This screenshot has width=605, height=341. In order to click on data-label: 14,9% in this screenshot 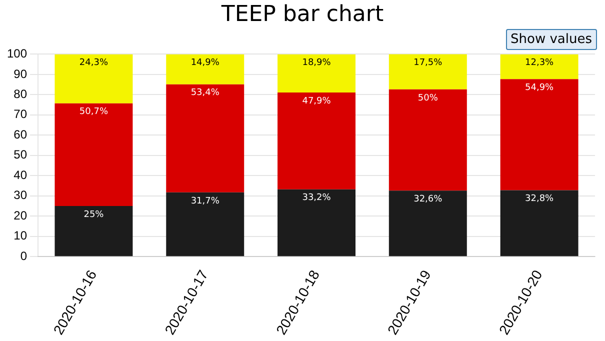, I will do `click(205, 63)`.